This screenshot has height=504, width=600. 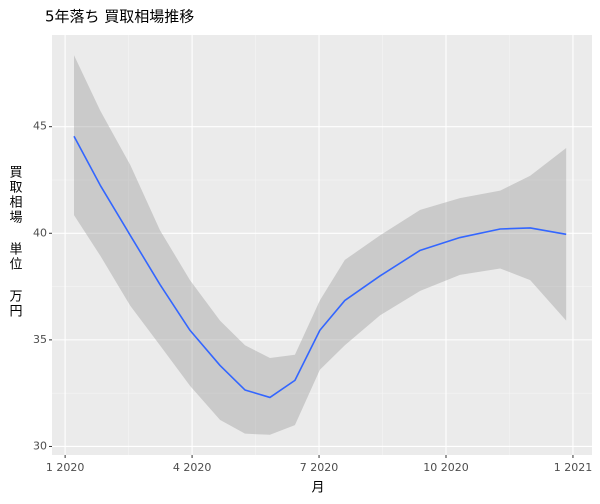 I want to click on chart-title: 5年落ち 買取相場推移, so click(x=119, y=17).